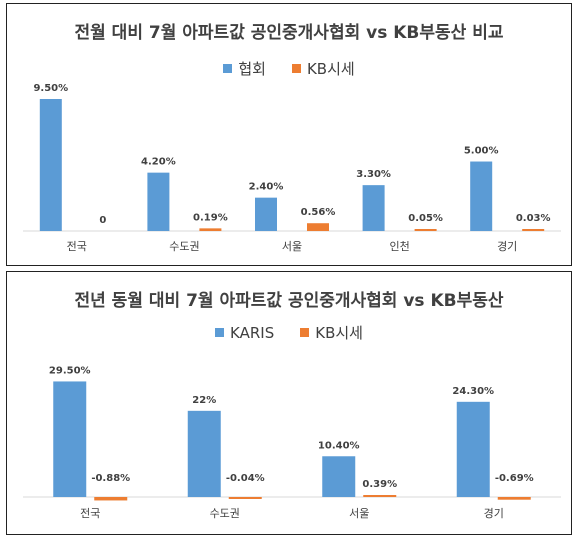  I want to click on data-label: 24.30%, so click(473, 391).